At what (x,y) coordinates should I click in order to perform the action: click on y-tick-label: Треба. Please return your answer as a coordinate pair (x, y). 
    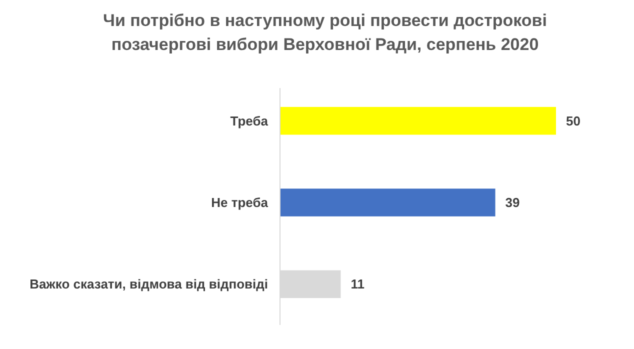
    Looking at the image, I should click on (249, 120).